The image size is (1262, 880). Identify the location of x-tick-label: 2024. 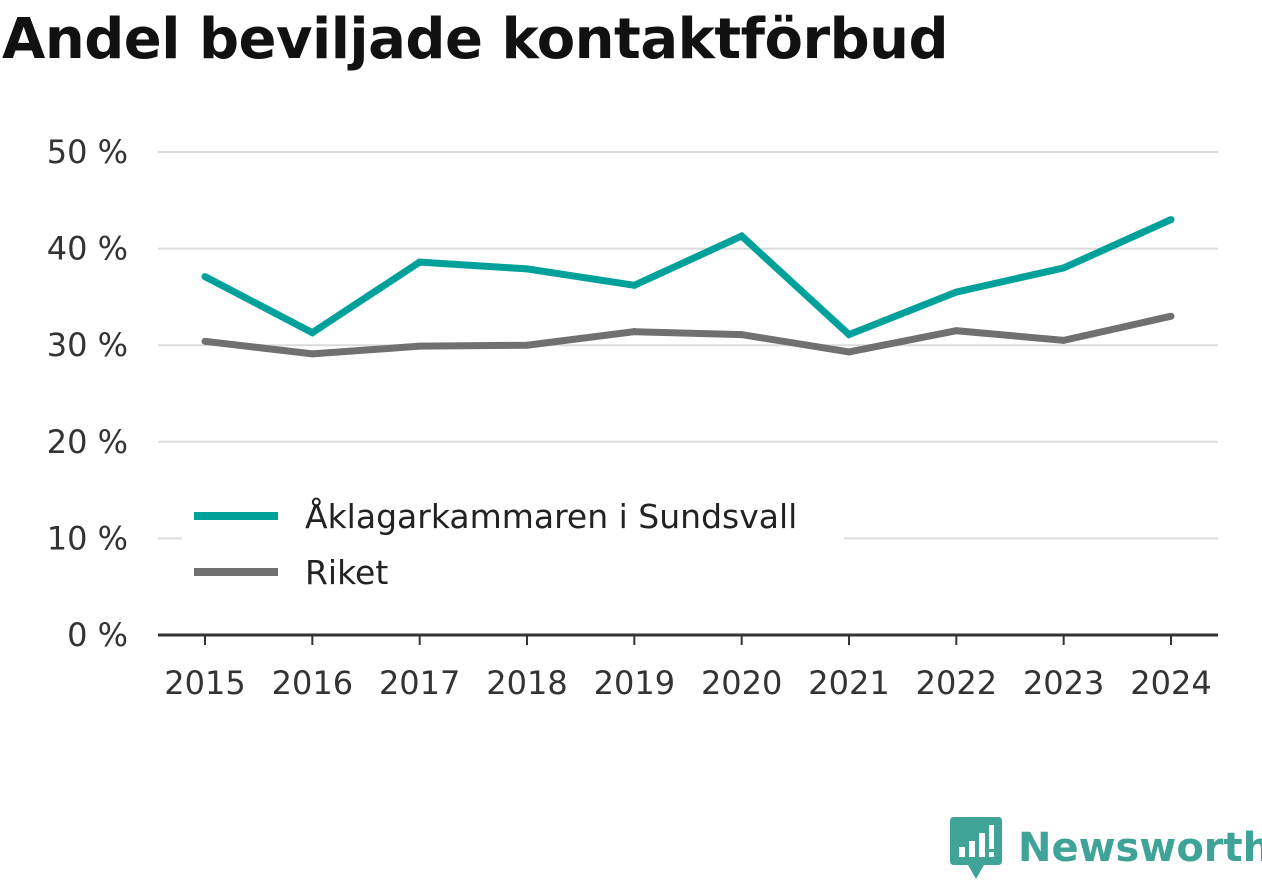
(1170, 683).